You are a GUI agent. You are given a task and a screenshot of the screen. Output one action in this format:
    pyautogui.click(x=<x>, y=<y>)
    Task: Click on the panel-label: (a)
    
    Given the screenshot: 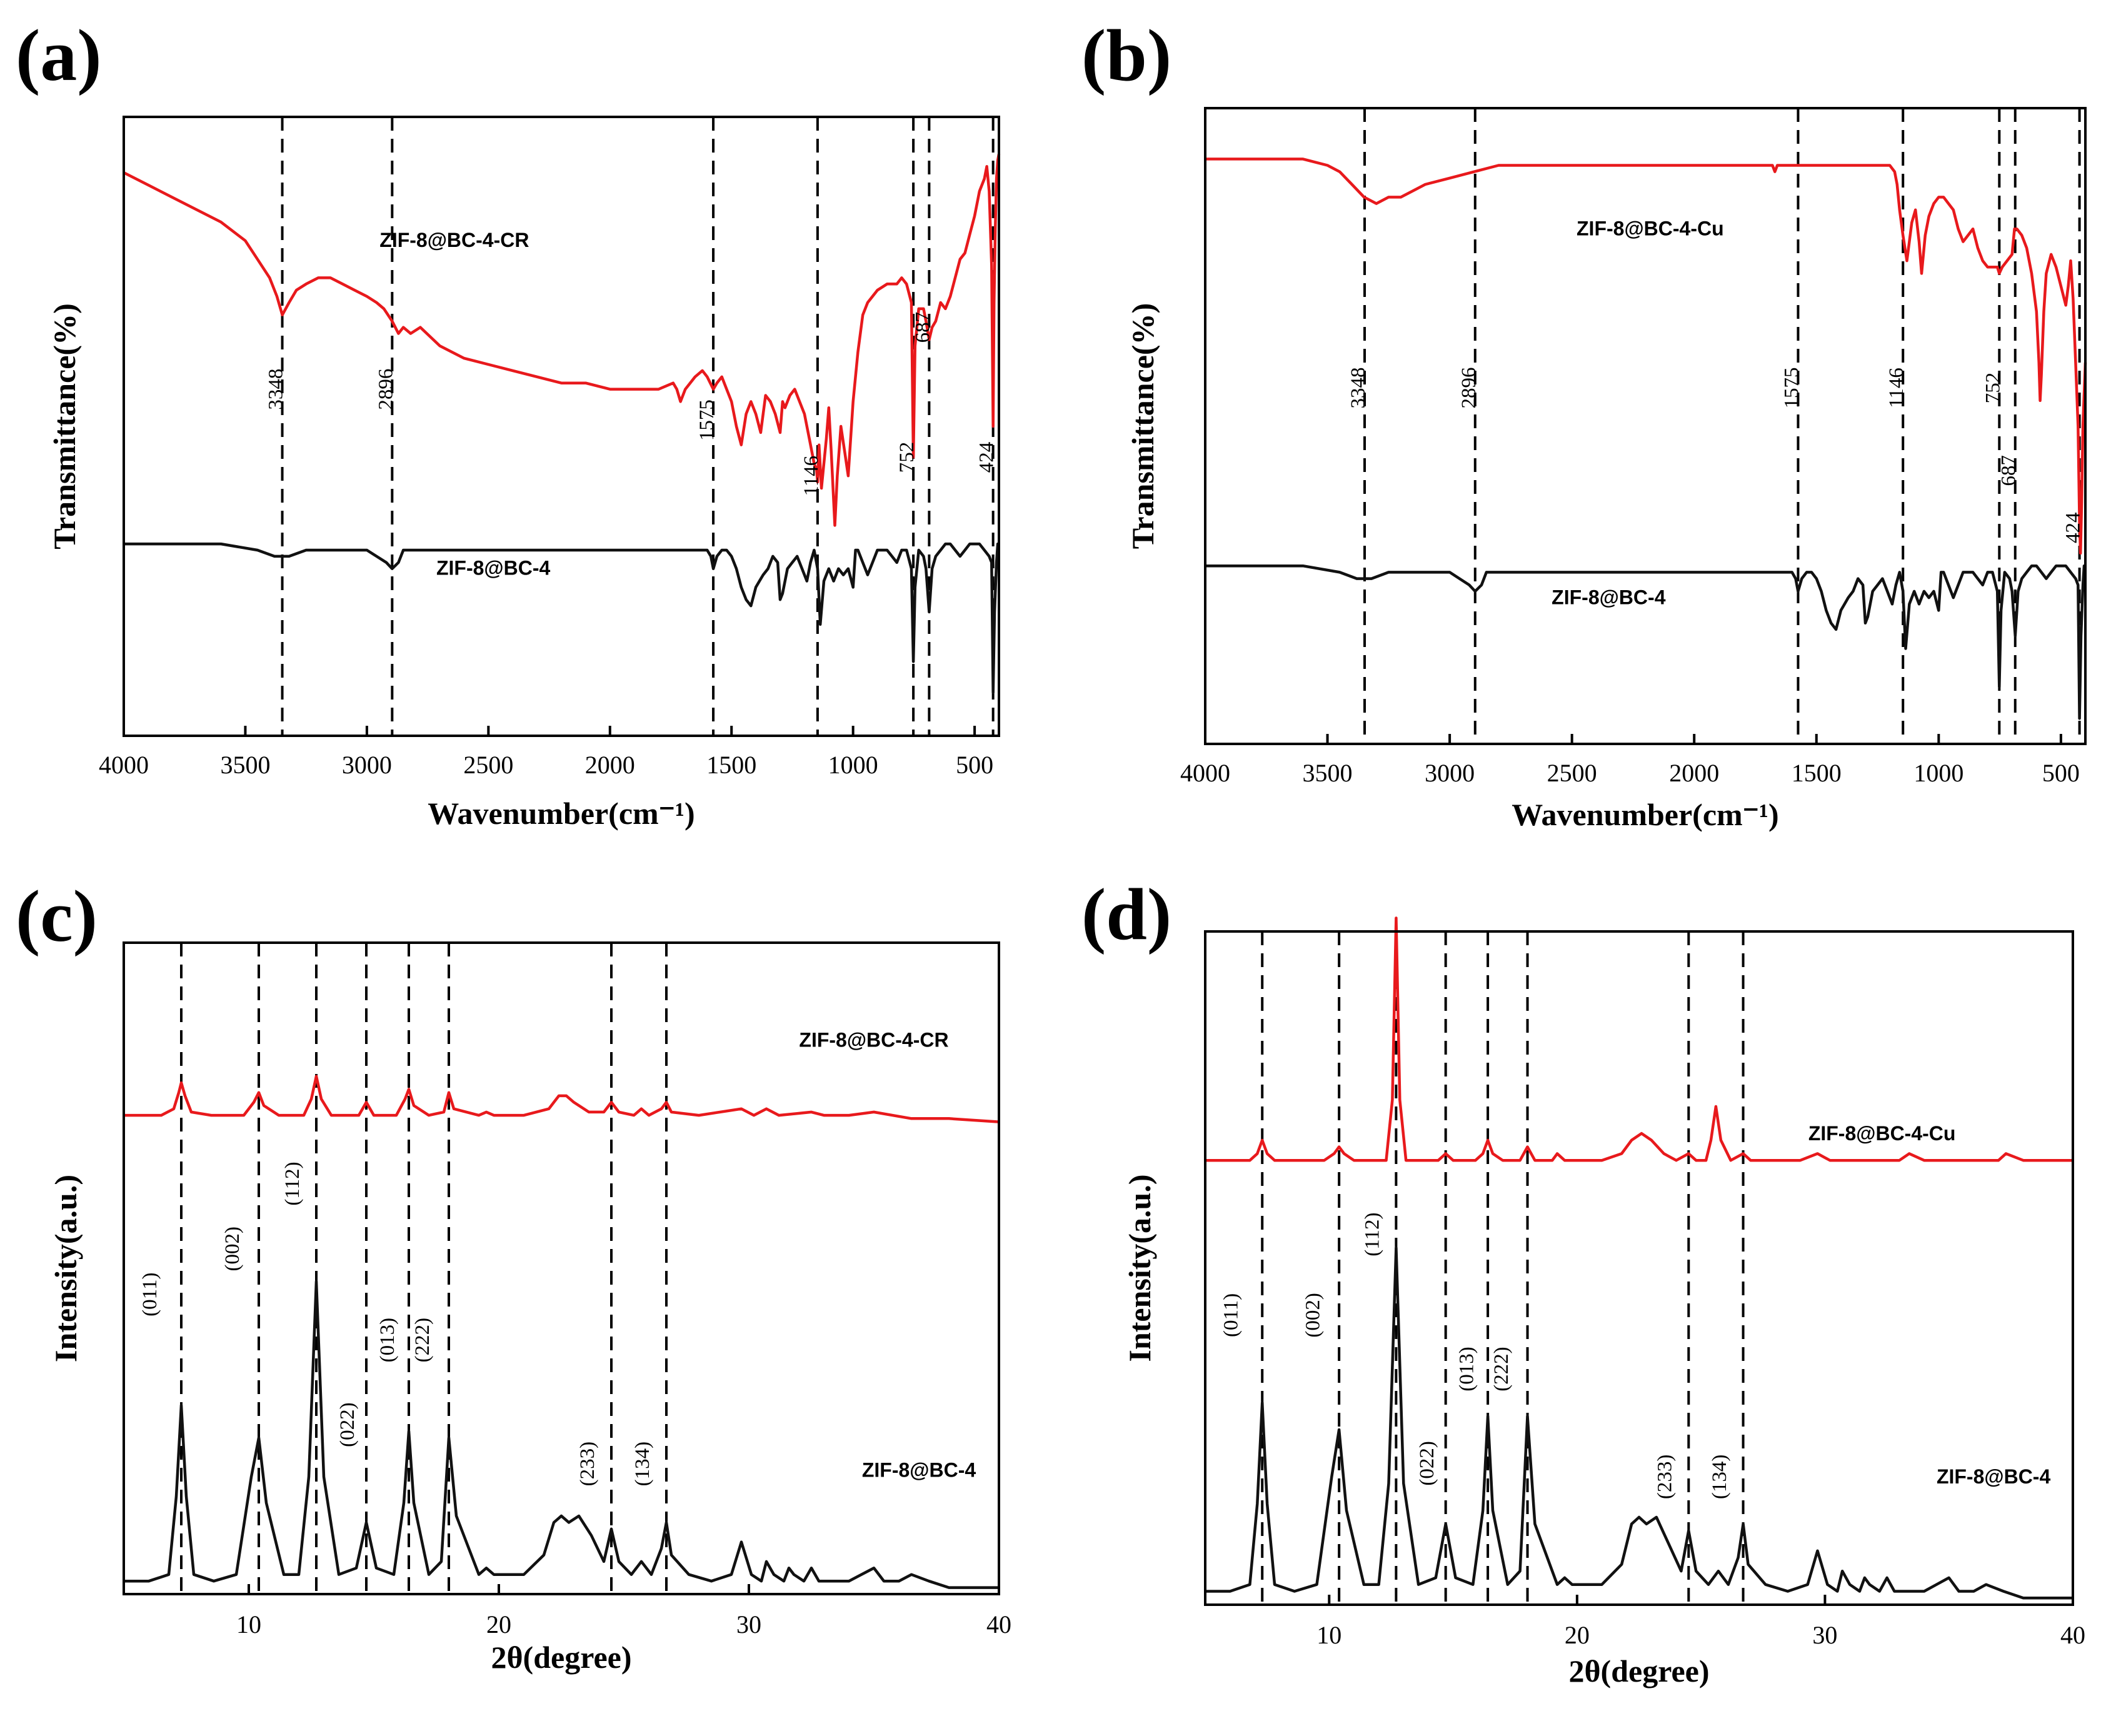 What is the action you would take?
    pyautogui.click(x=59, y=55)
    